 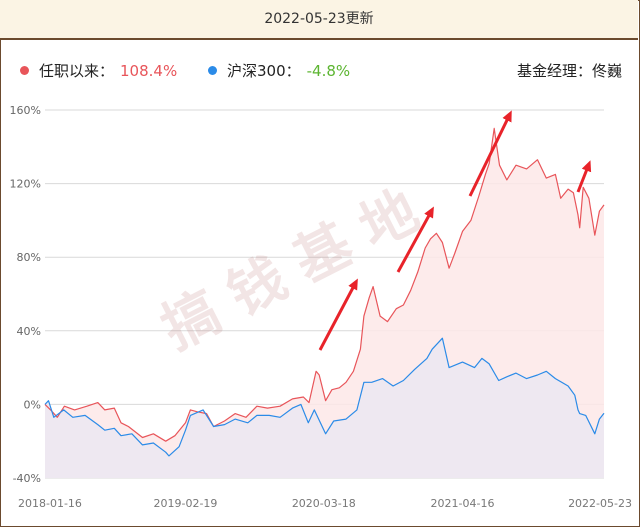 What do you see at coordinates (77, 71) in the screenshot?
I see `legend-fund-name: 任职以来：` at bounding box center [77, 71].